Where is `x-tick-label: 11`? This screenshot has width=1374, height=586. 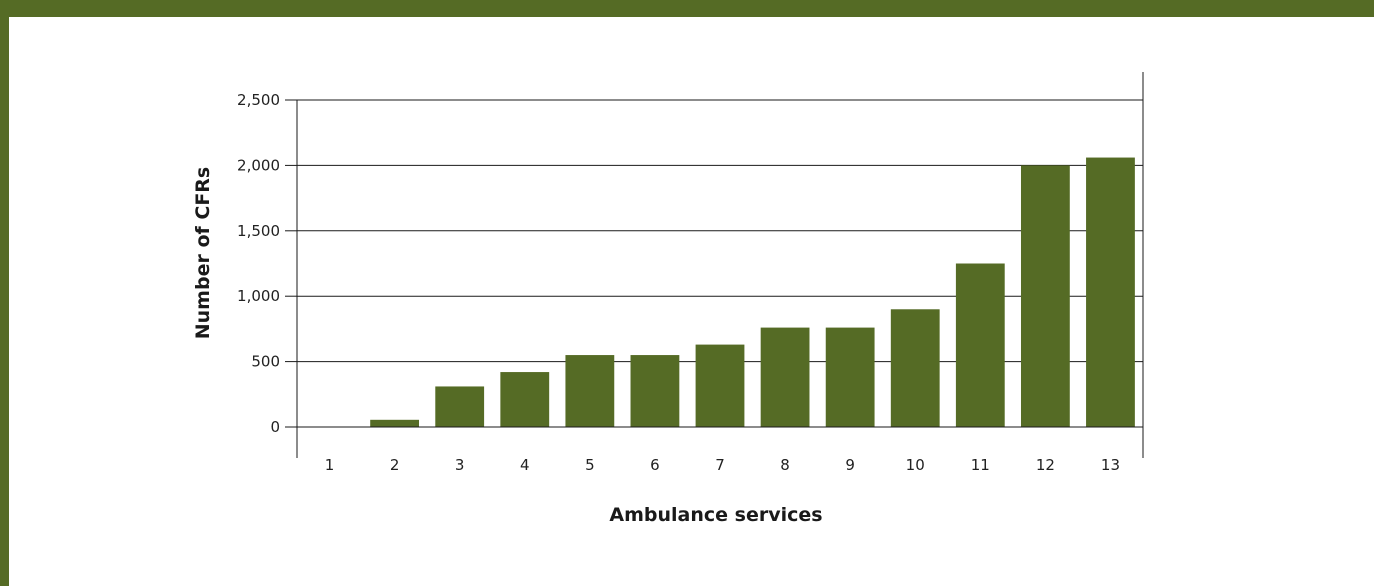 x-tick-label: 11 is located at coordinates (980, 465).